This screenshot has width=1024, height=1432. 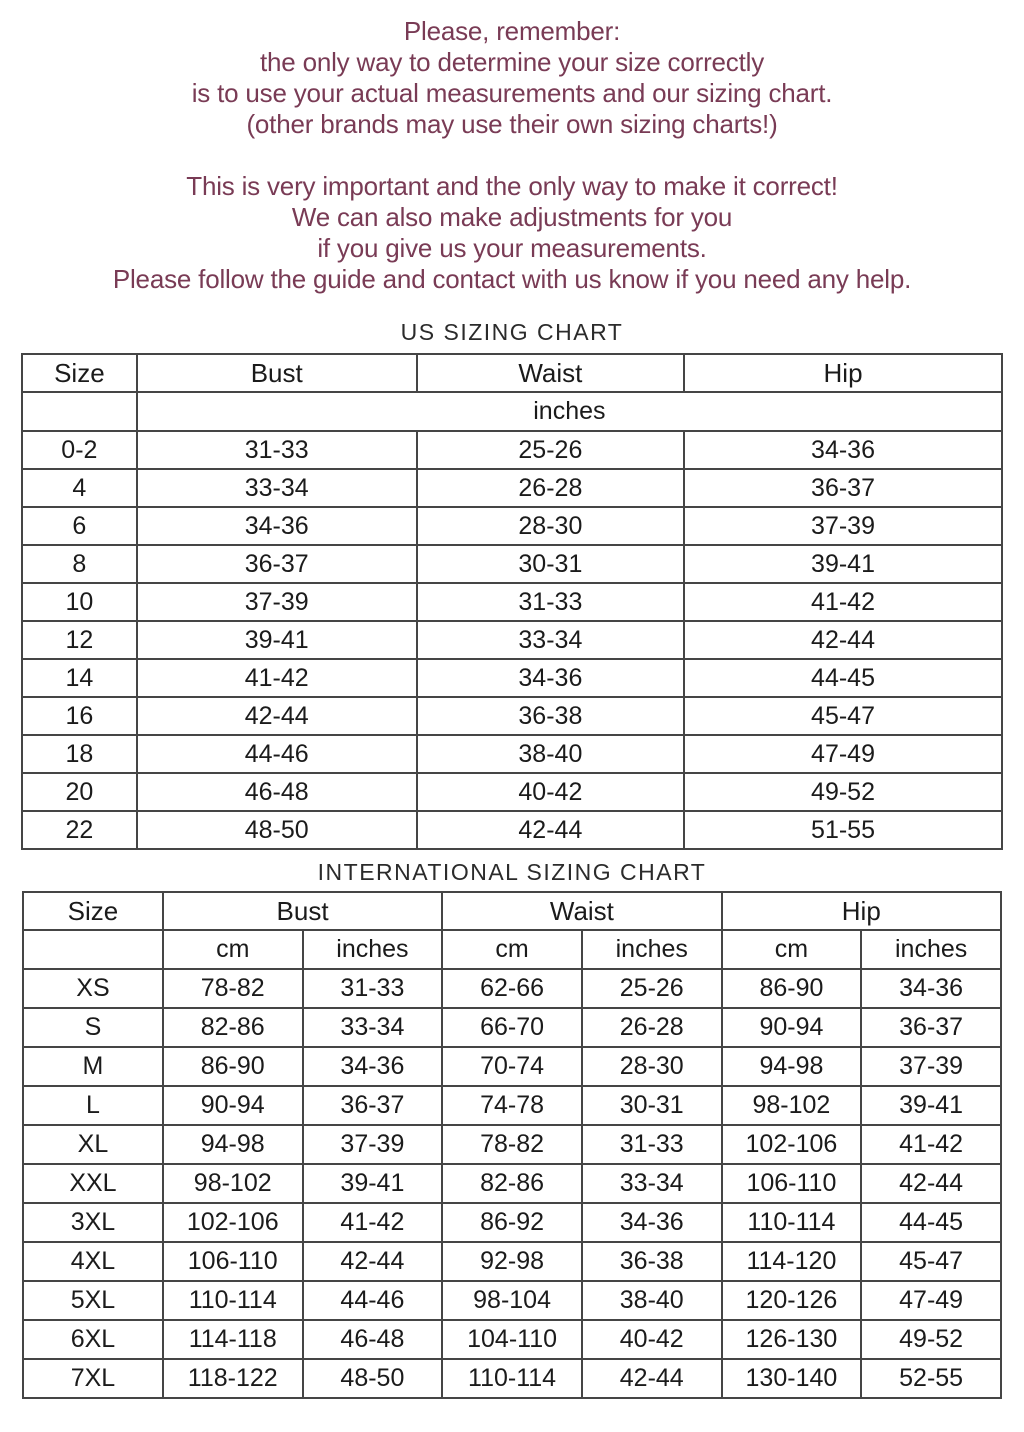 I want to click on table-cell: M, so click(x=93, y=1066).